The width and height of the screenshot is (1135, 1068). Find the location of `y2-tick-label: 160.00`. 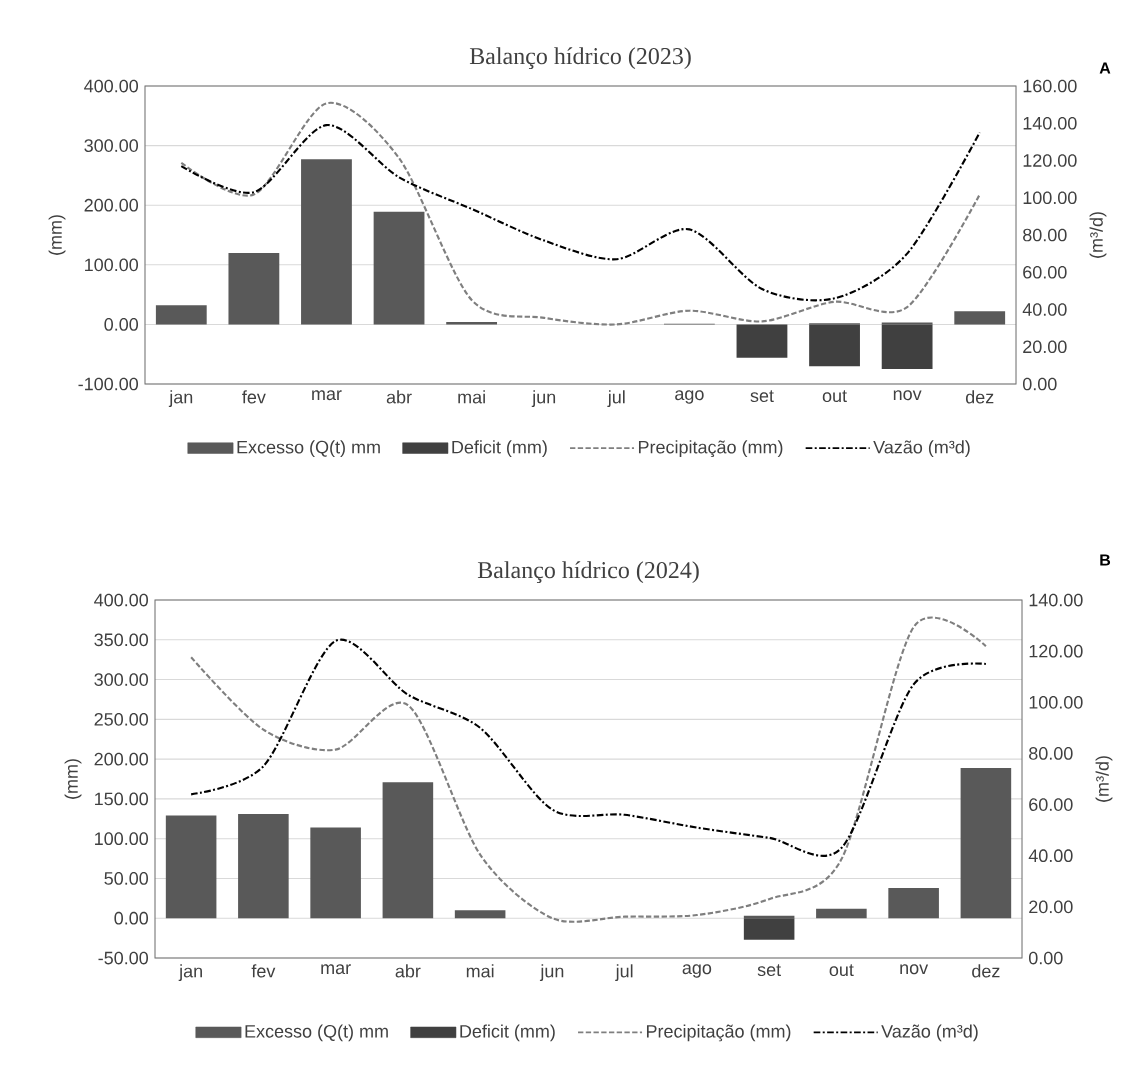

y2-tick-label: 160.00 is located at coordinates (1050, 86).